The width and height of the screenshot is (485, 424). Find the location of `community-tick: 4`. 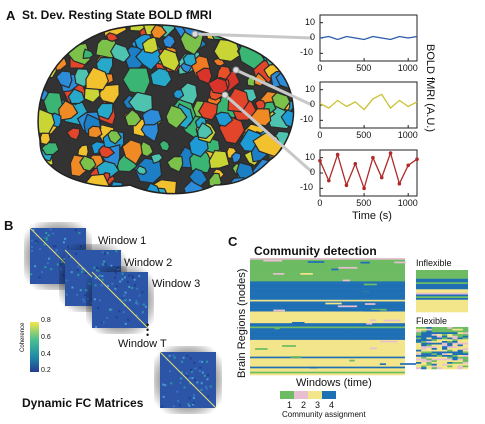

community-tick: 4 is located at coordinates (332, 405).